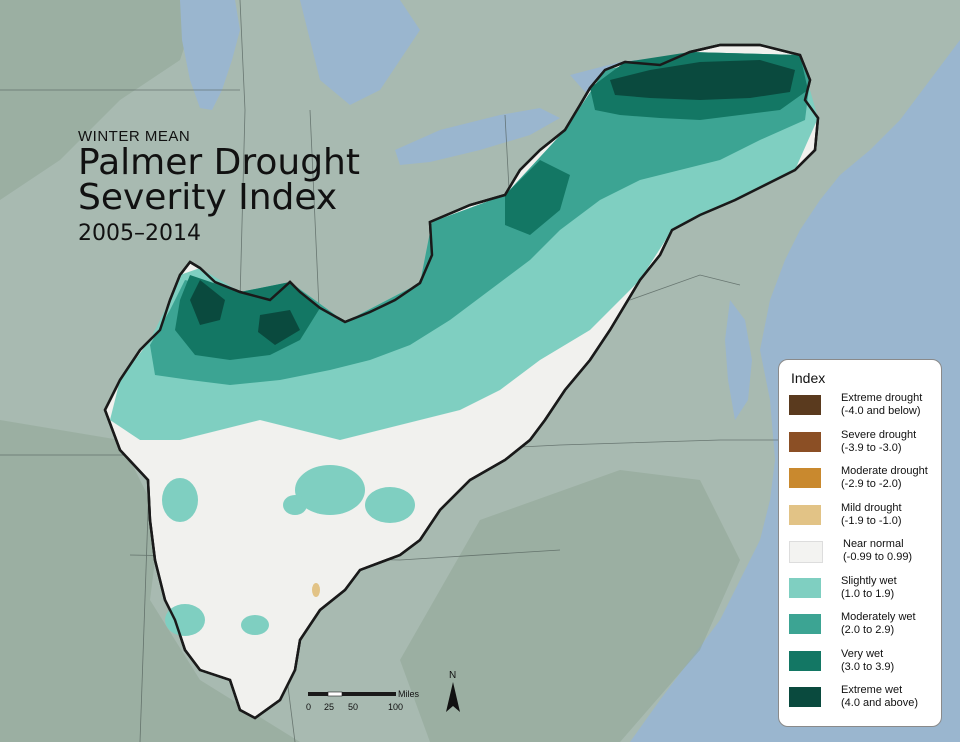 Image resolution: width=960 pixels, height=742 pixels. I want to click on title-line-1: Palmer Drought, so click(219, 162).